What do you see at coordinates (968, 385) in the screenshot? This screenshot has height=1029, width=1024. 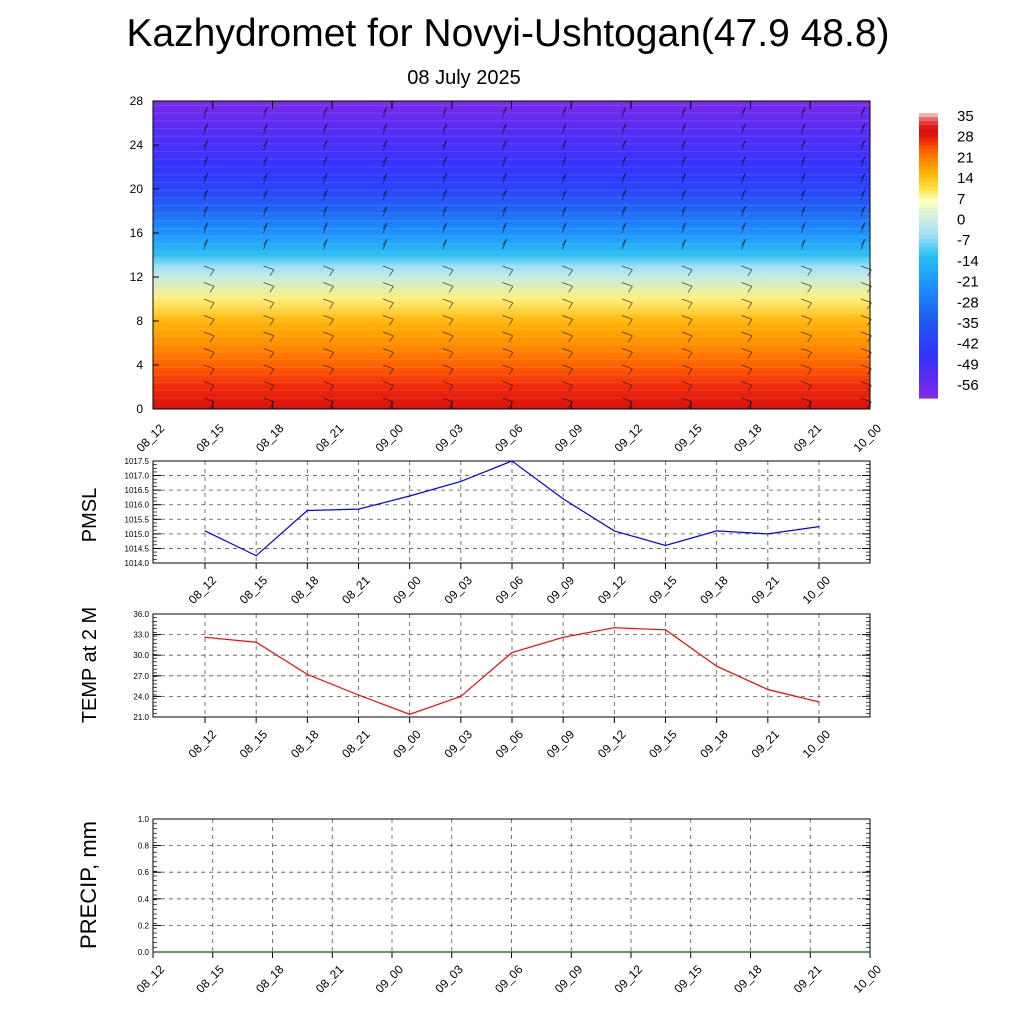 I see `colorbar-label: -56` at bounding box center [968, 385].